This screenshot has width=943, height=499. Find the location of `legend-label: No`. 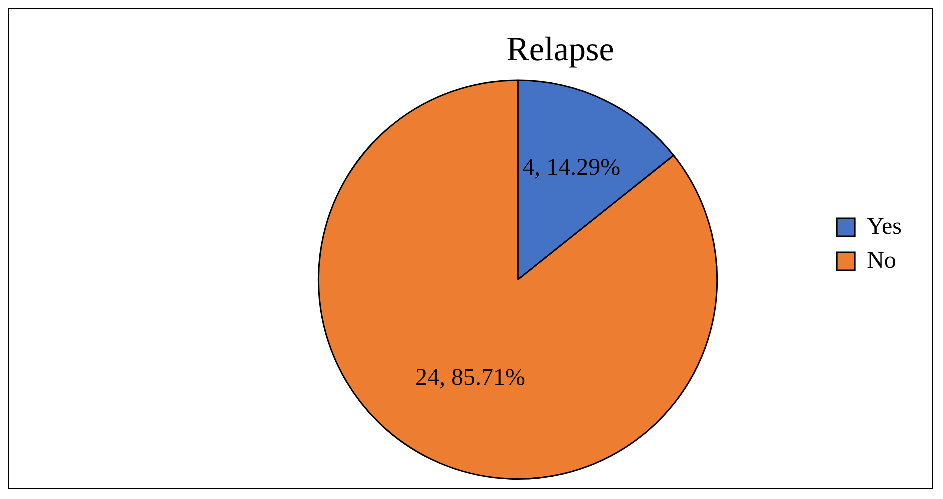

legend-label: No is located at coordinates (881, 261).